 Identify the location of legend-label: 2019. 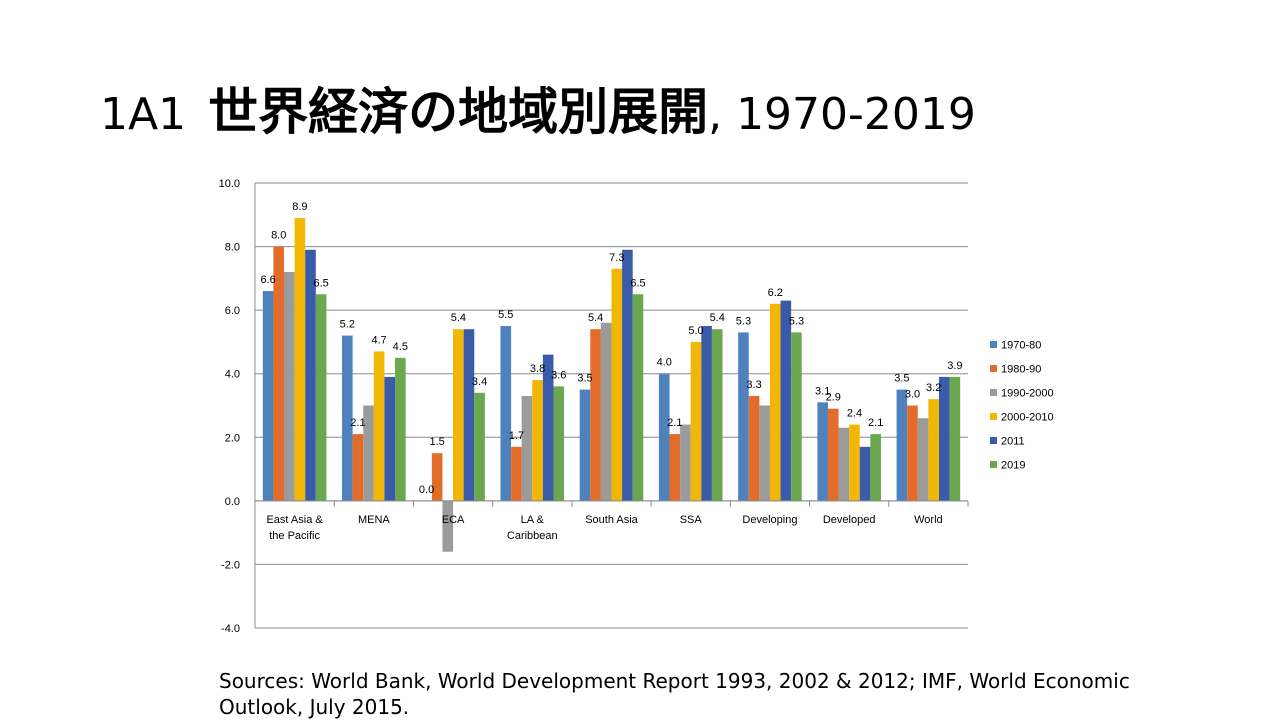
(1013, 466).